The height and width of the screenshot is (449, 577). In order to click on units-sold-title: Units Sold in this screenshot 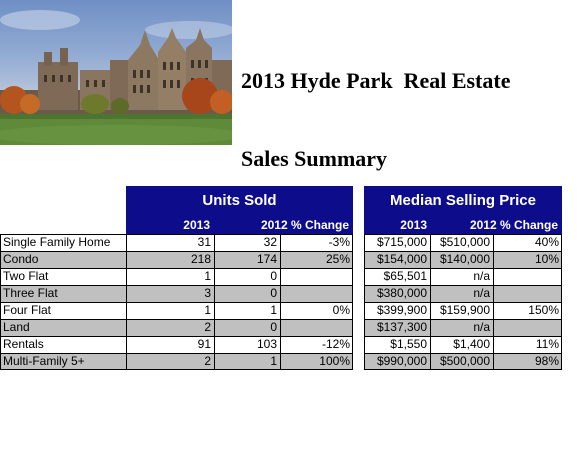, I will do `click(239, 200)`.